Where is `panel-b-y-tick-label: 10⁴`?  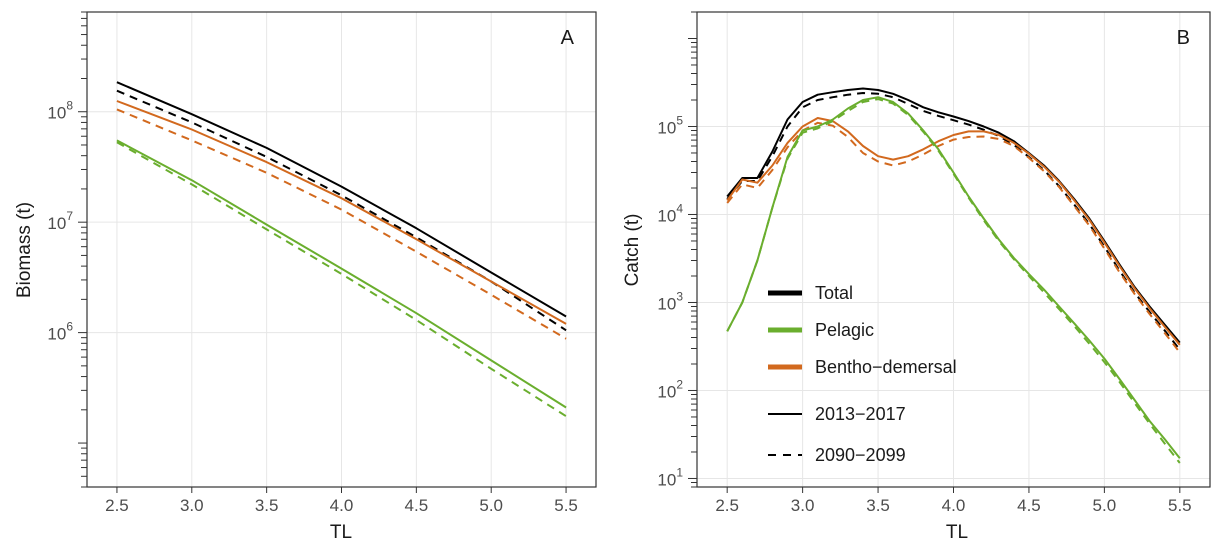
panel-b-y-tick-label: 10⁴ is located at coordinates (670, 213).